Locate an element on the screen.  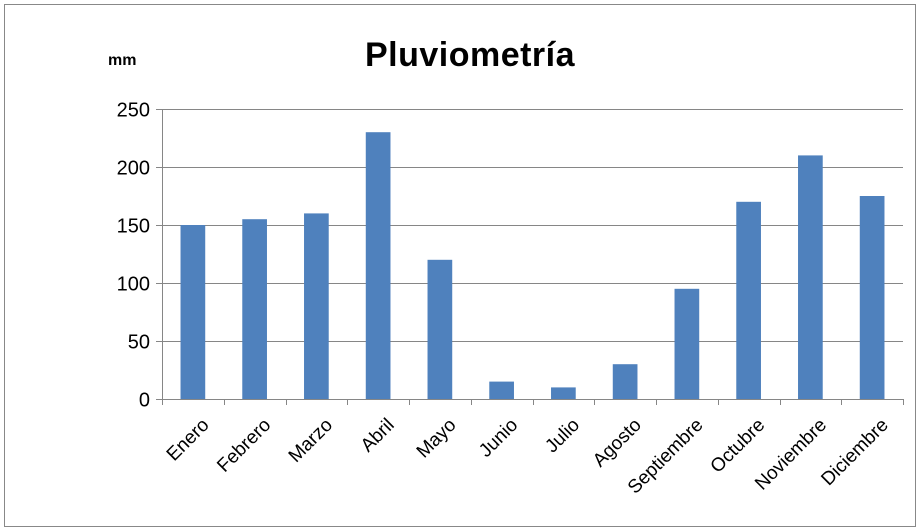
x-tick-label: Febrero is located at coordinates (244, 446).